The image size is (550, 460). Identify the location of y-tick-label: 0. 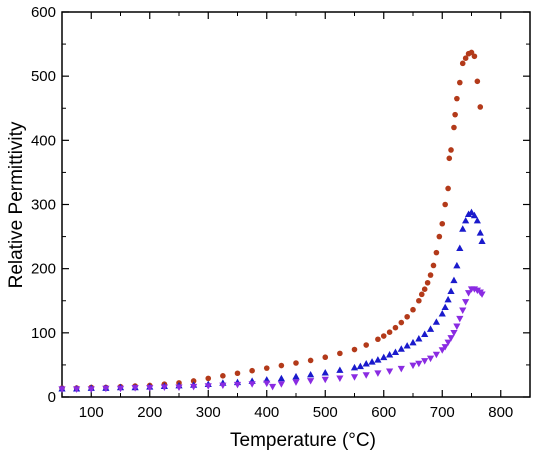
(52, 397).